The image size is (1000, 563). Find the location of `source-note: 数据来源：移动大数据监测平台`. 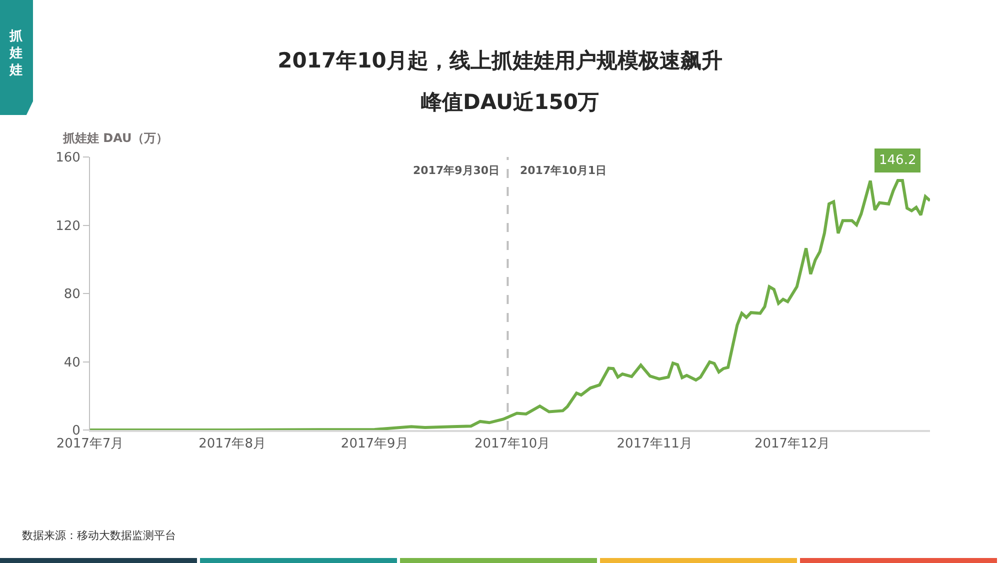

source-note: 数据来源：移动大数据监测平台 is located at coordinates (99, 535).